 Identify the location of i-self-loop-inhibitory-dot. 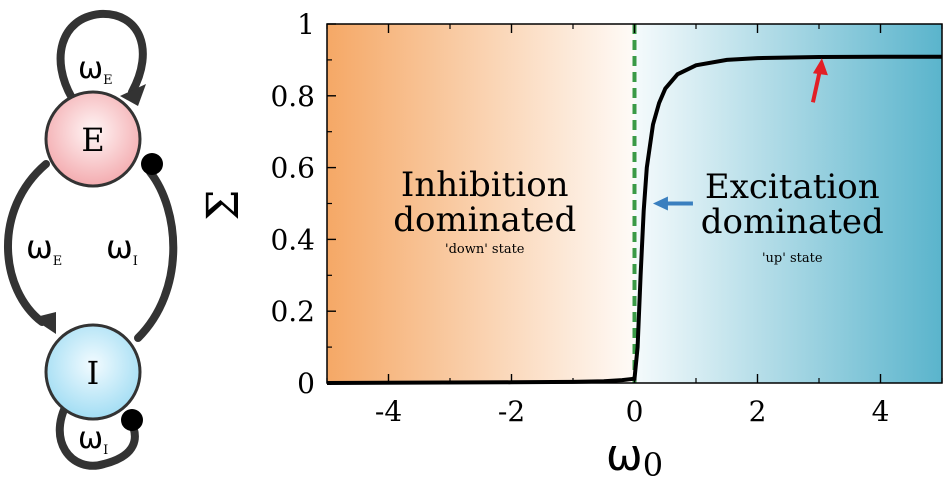
(132, 420).